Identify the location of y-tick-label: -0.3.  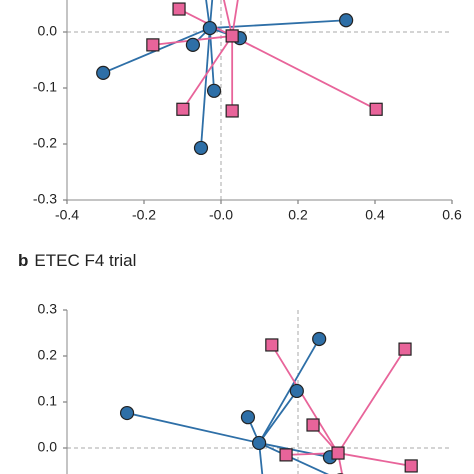
(45, 199).